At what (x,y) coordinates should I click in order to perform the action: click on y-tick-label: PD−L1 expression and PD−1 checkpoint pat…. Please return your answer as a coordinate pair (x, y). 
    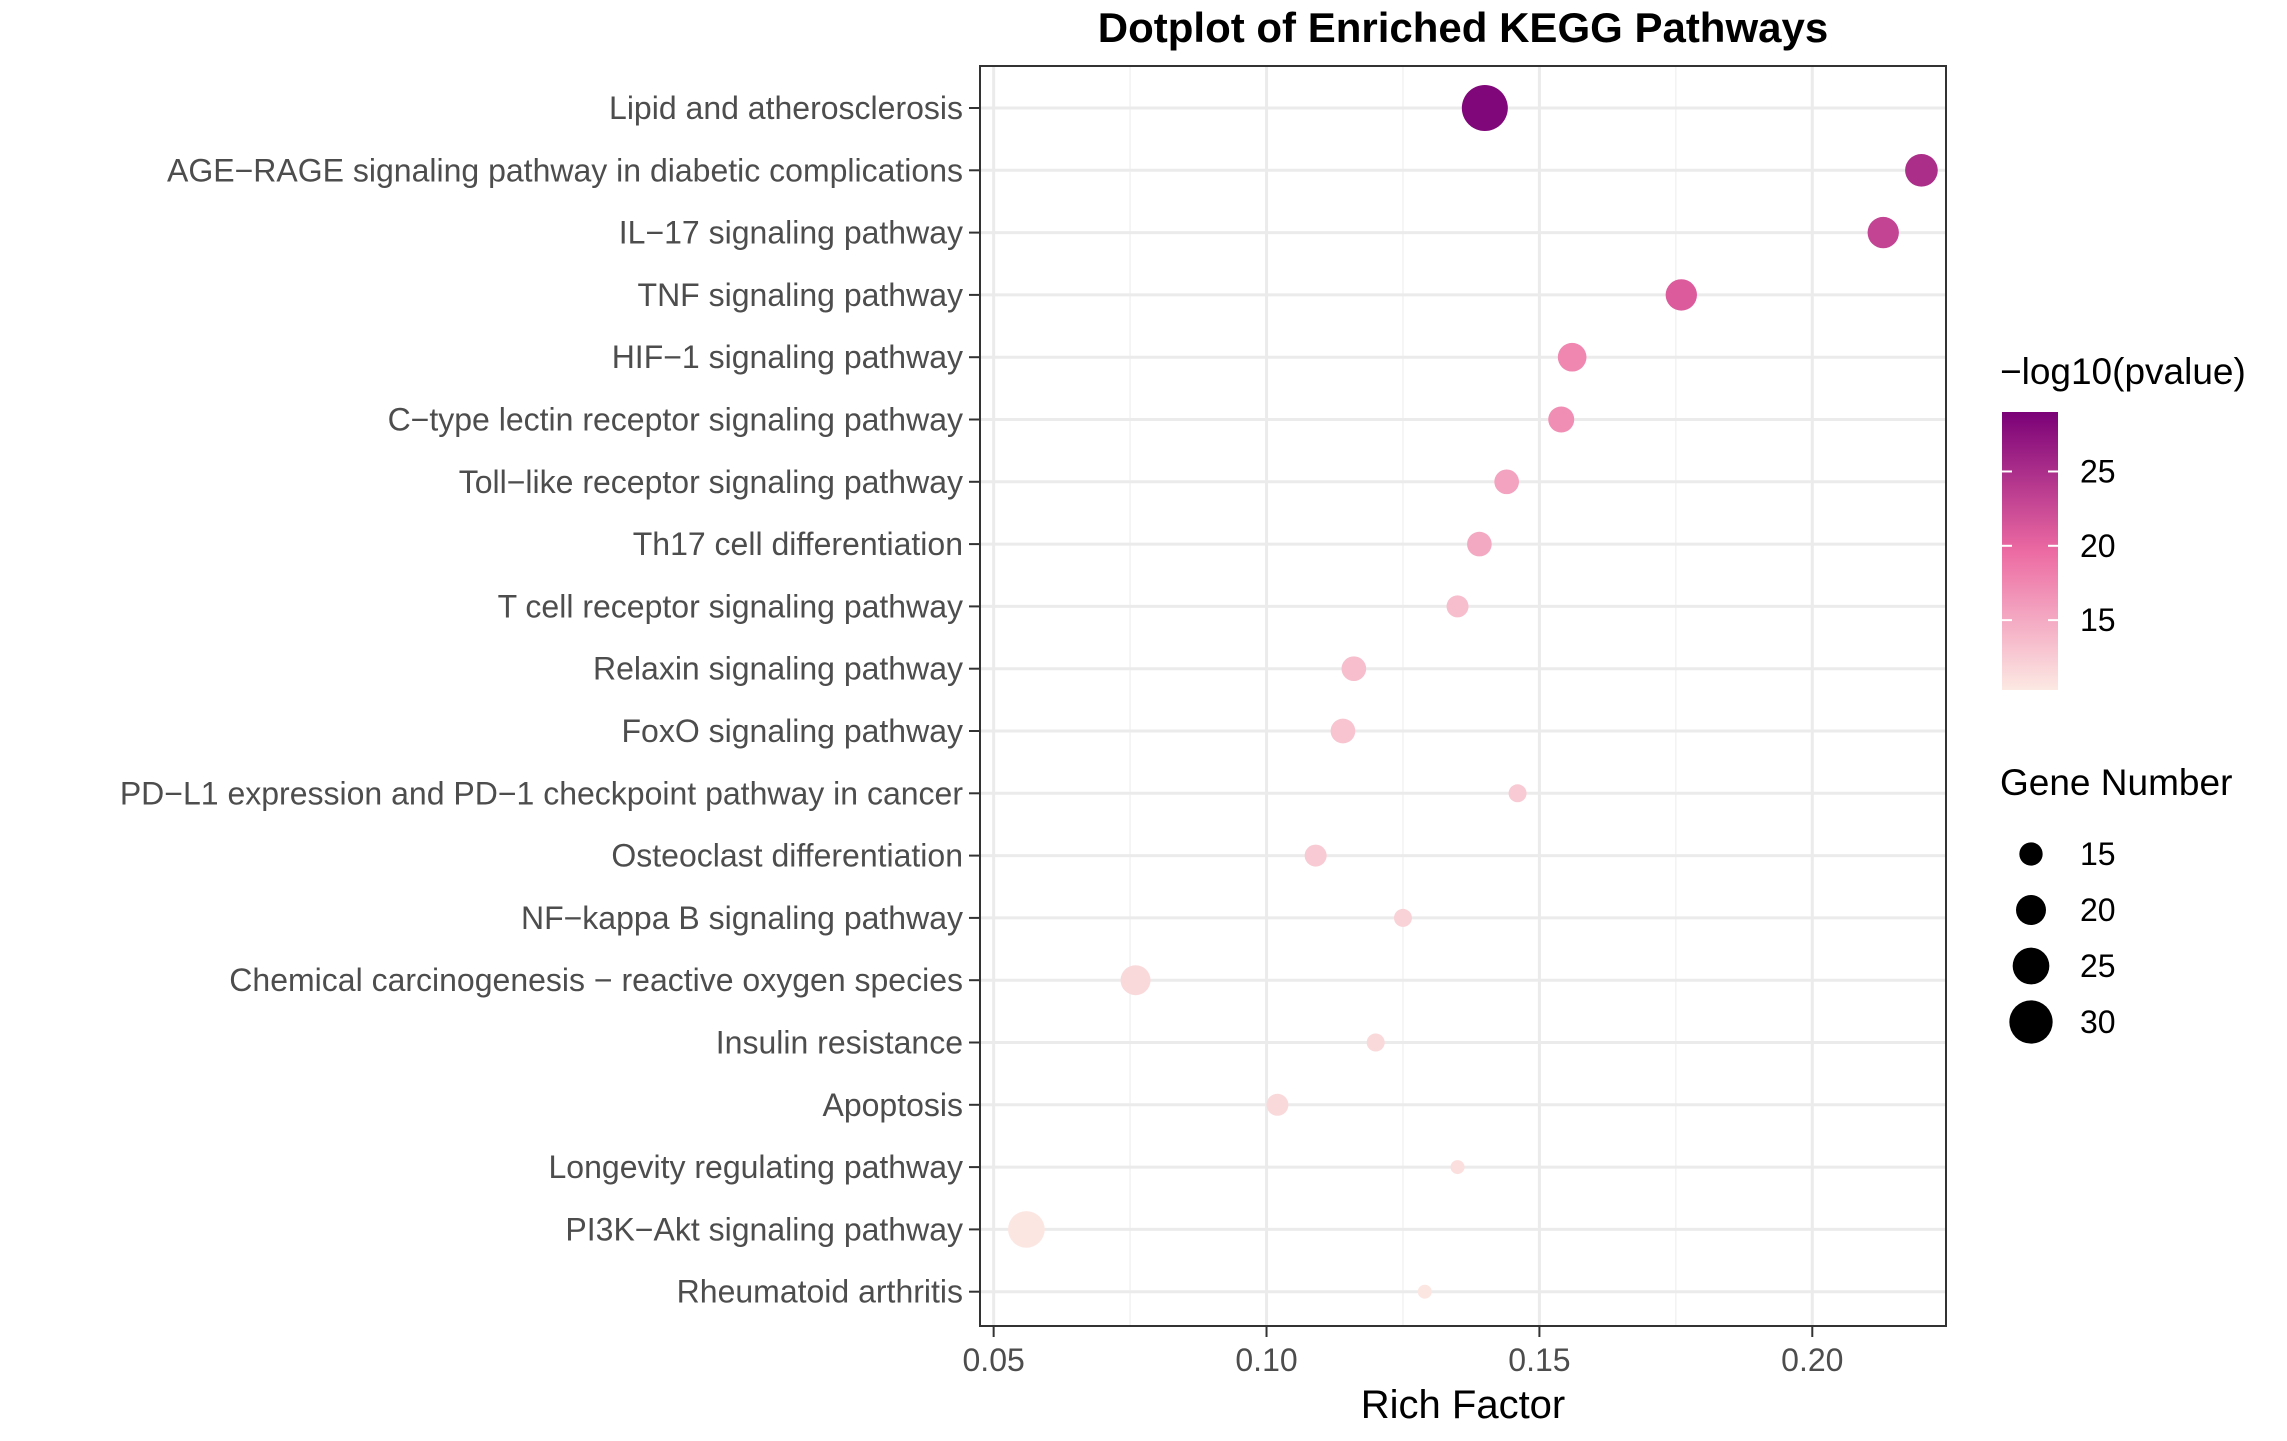
    Looking at the image, I should click on (542, 793).